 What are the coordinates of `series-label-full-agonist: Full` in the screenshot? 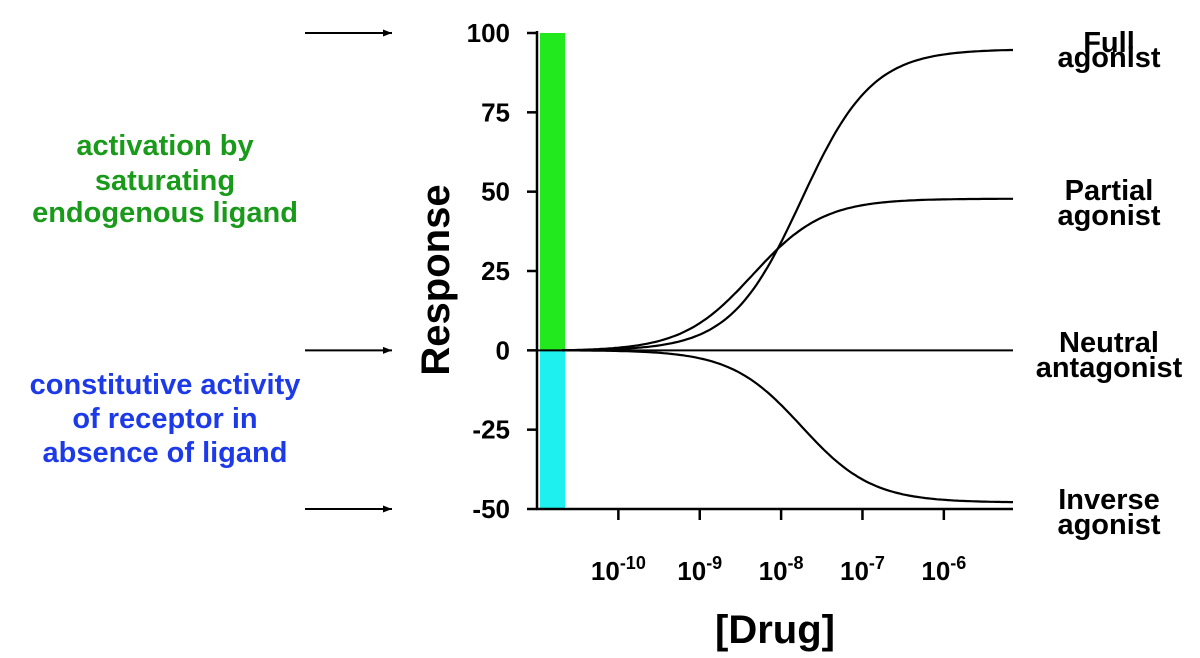 It's located at (1109, 43).